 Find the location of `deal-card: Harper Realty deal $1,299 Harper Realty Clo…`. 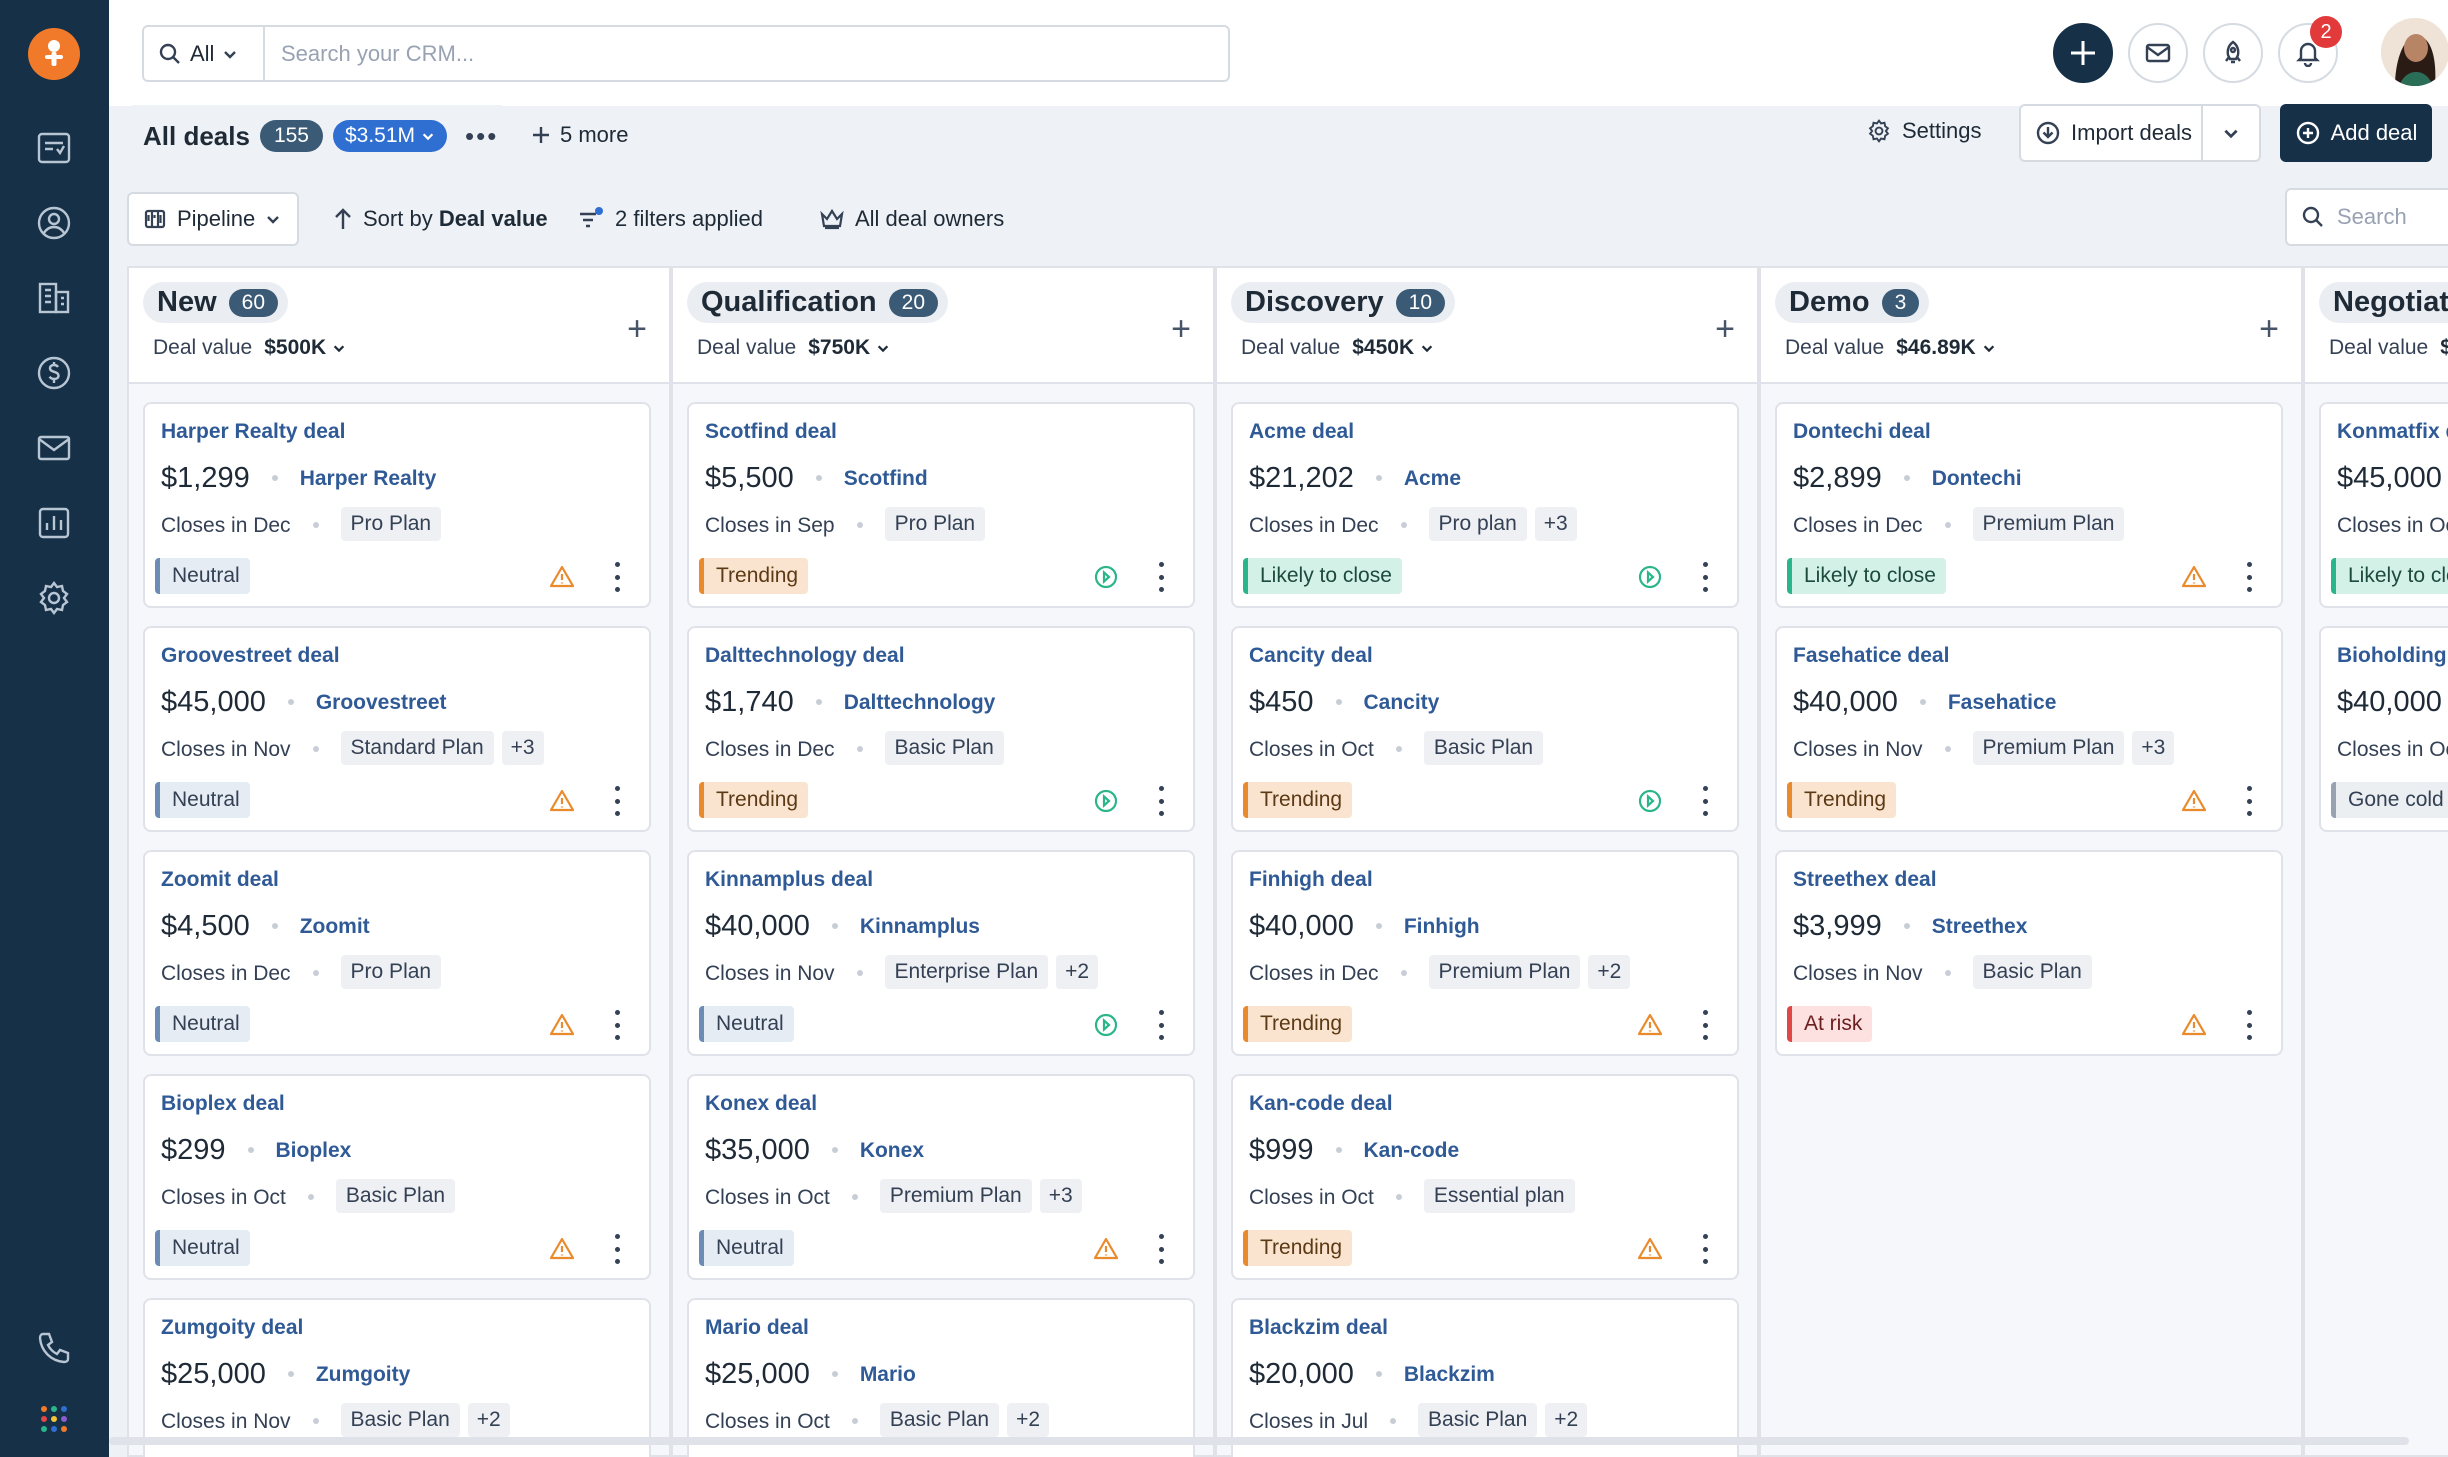

deal-card: Harper Realty deal $1,299 Harper Realty Clo… is located at coordinates (397, 505).